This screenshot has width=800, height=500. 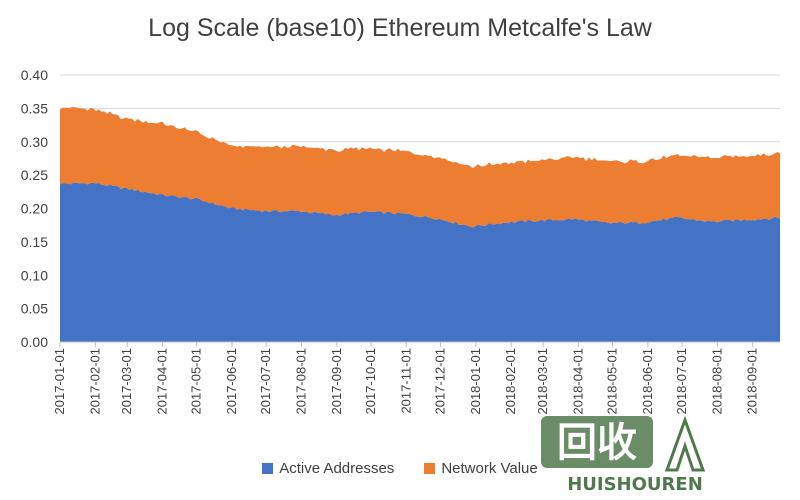 I want to click on x-tick-label: 2017-08-01, so click(x=301, y=381).